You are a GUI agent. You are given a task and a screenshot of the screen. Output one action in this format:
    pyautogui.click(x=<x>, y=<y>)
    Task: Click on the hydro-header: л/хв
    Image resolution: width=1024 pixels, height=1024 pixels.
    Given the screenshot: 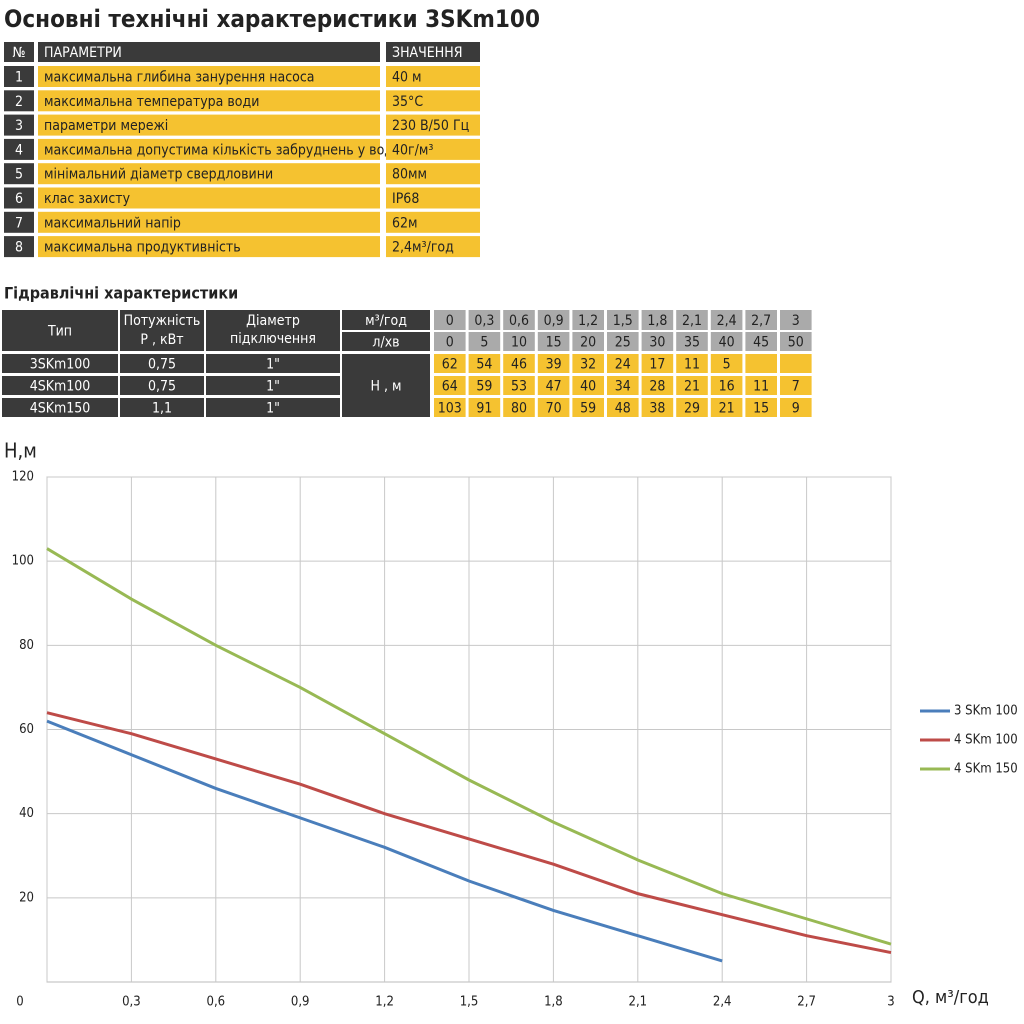 What is the action you would take?
    pyautogui.click(x=385, y=343)
    